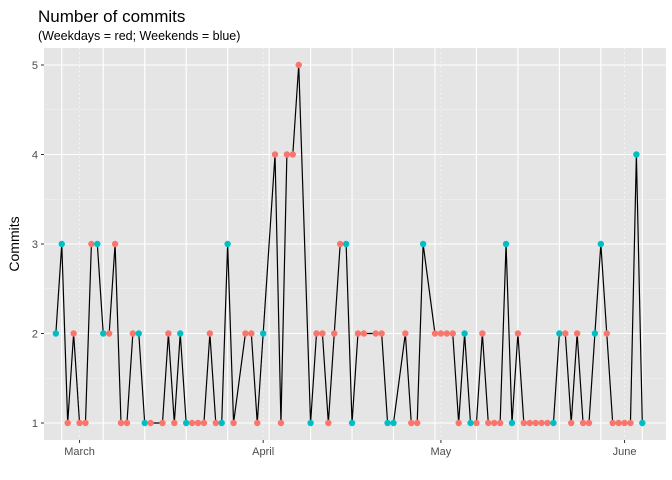  What do you see at coordinates (35, 334) in the screenshot?
I see `y-tick-label: 2` at bounding box center [35, 334].